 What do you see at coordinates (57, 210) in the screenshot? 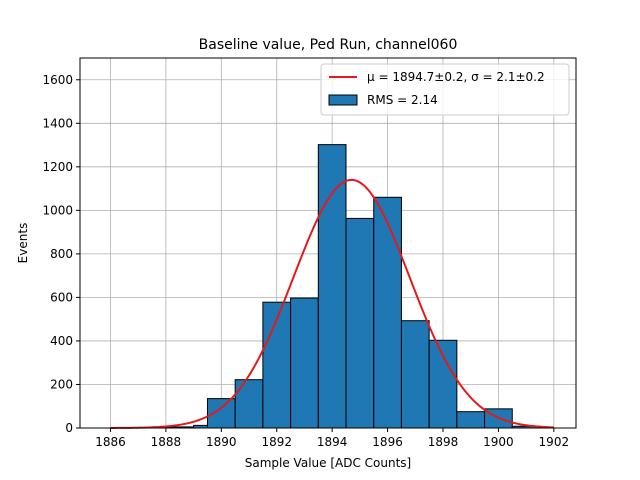
I see `y-tick-label-5: 1000` at bounding box center [57, 210].